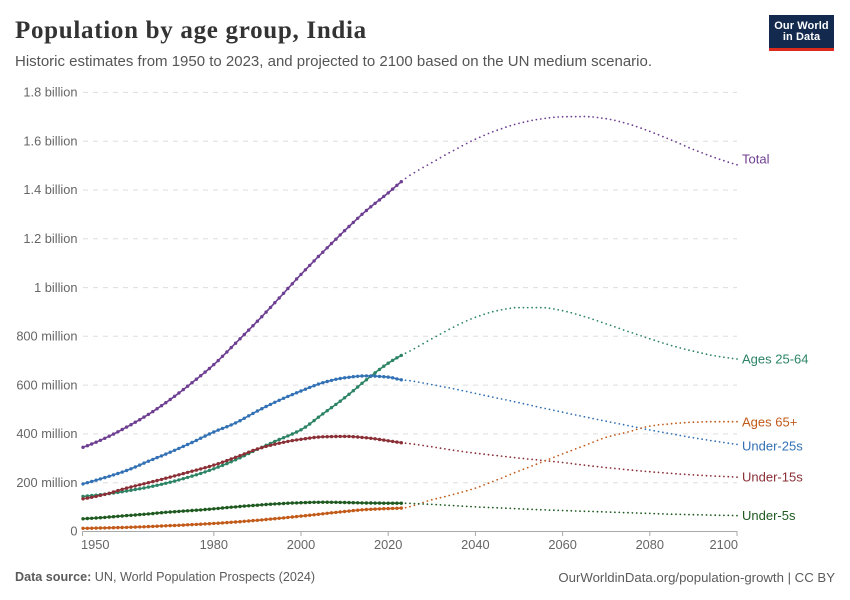 The image size is (850, 600). What do you see at coordinates (301, 544) in the screenshot?
I see `svg-text: 2000` at bounding box center [301, 544].